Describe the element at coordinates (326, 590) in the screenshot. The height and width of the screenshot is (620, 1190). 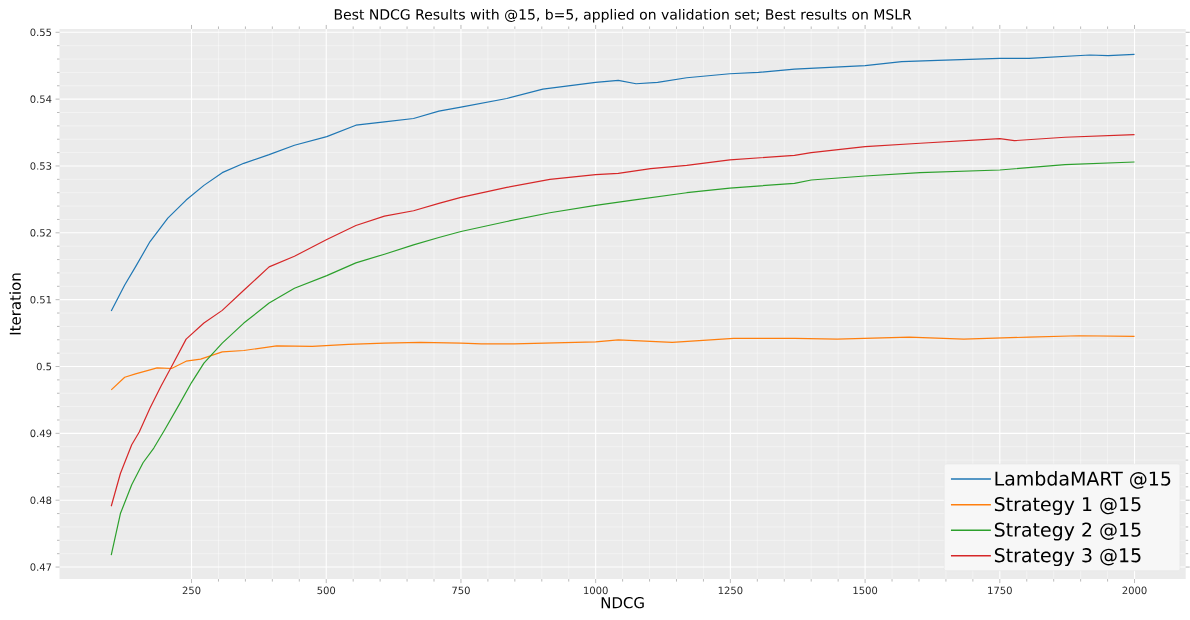
I see `x-tick-label: 500` at that location.